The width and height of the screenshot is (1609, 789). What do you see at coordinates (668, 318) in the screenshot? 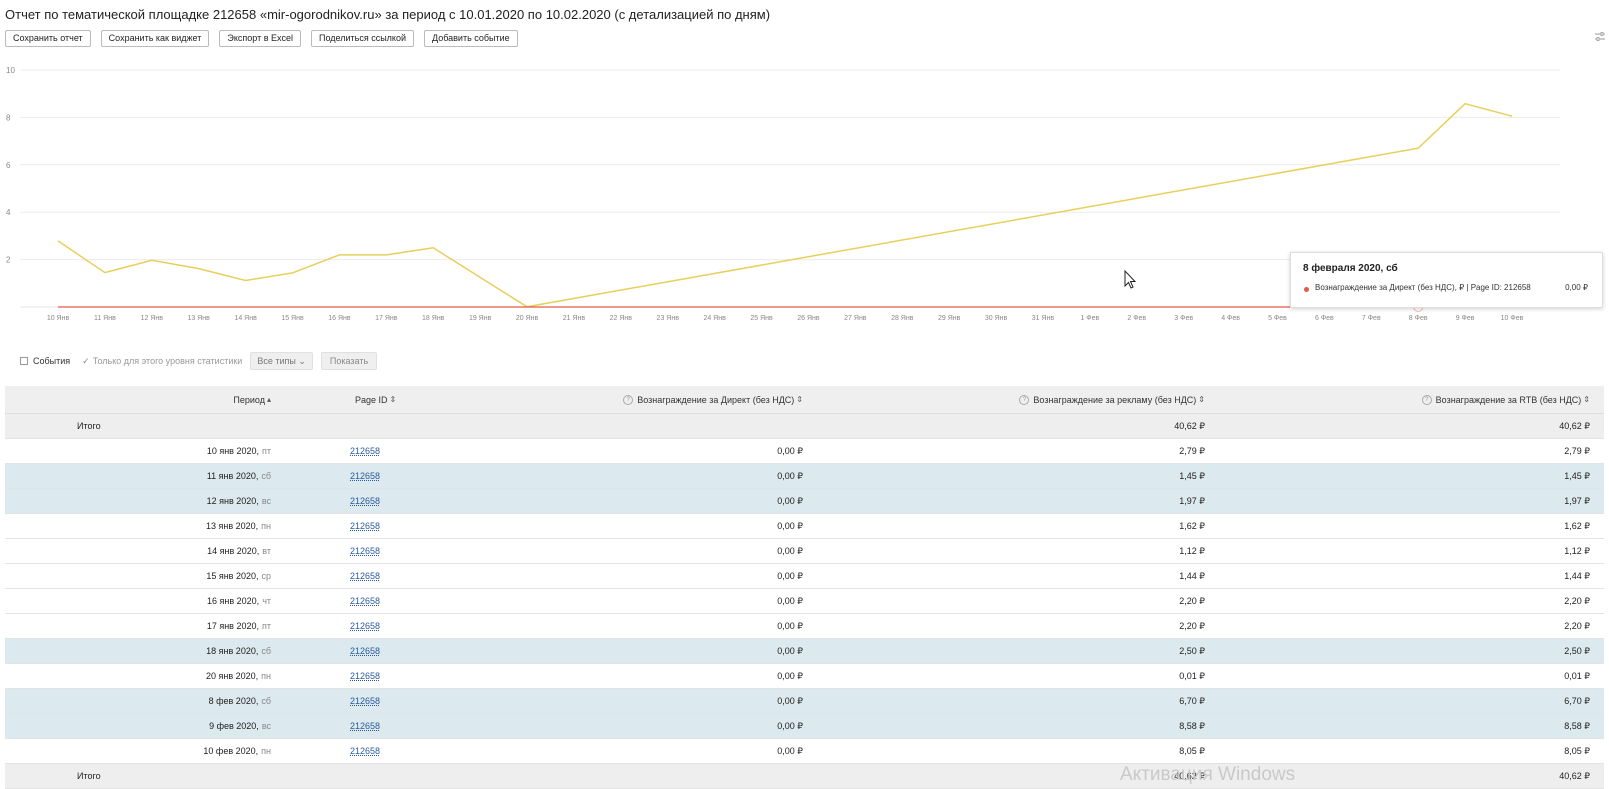
I see `x-tick-label: 23 Янв` at bounding box center [668, 318].